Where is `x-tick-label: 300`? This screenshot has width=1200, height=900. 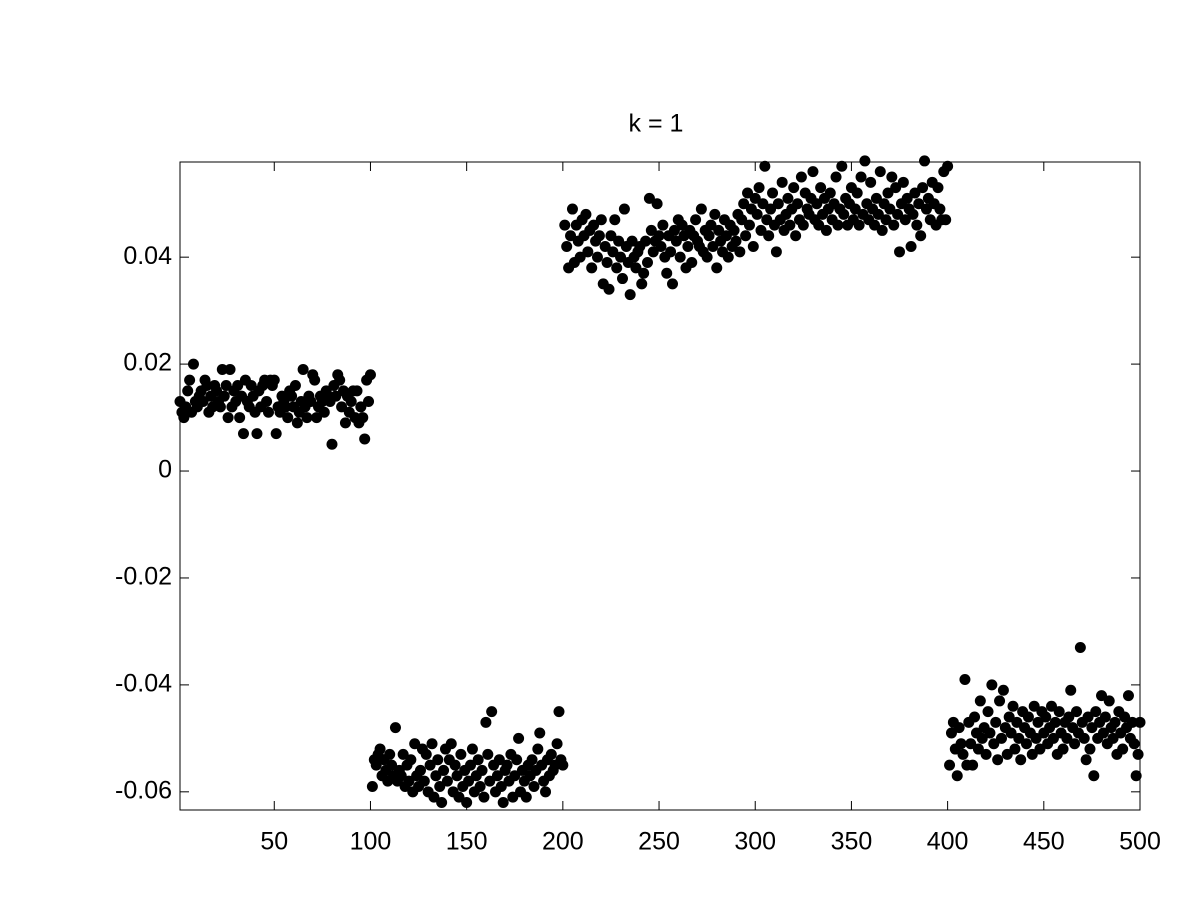 x-tick-label: 300 is located at coordinates (755, 842).